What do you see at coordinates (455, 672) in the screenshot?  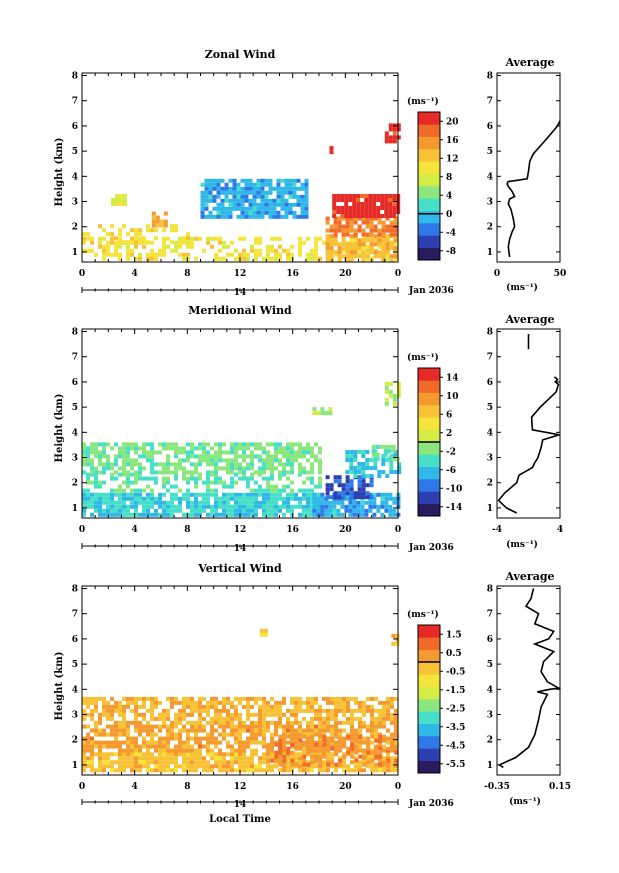 I see `vertical-colorbar-tick-2: -0.5` at bounding box center [455, 672].